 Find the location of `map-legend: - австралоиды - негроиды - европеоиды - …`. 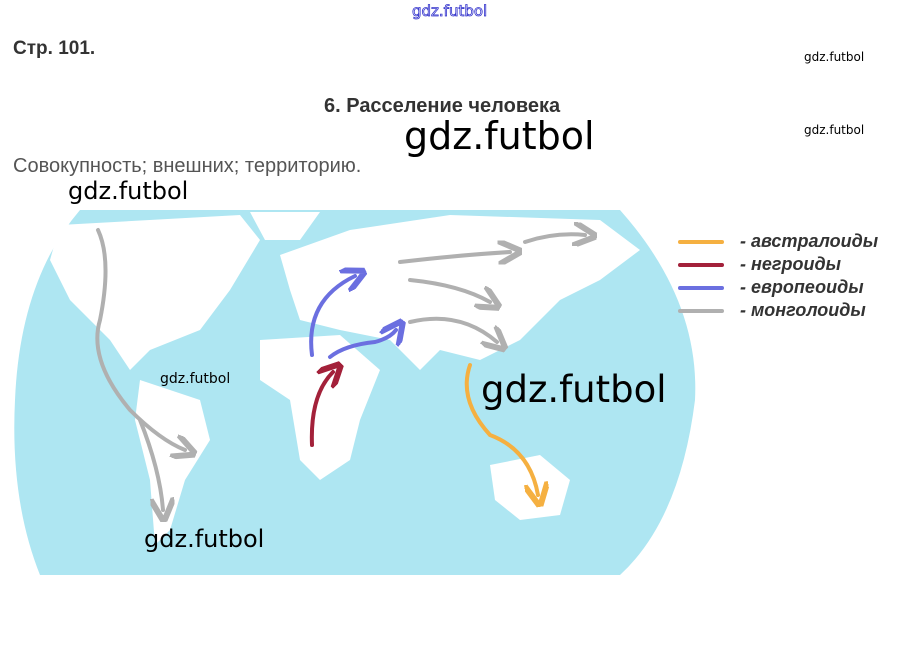

map-legend: - австралоиды - негроиды - европеоиды - … is located at coordinates (778, 276).